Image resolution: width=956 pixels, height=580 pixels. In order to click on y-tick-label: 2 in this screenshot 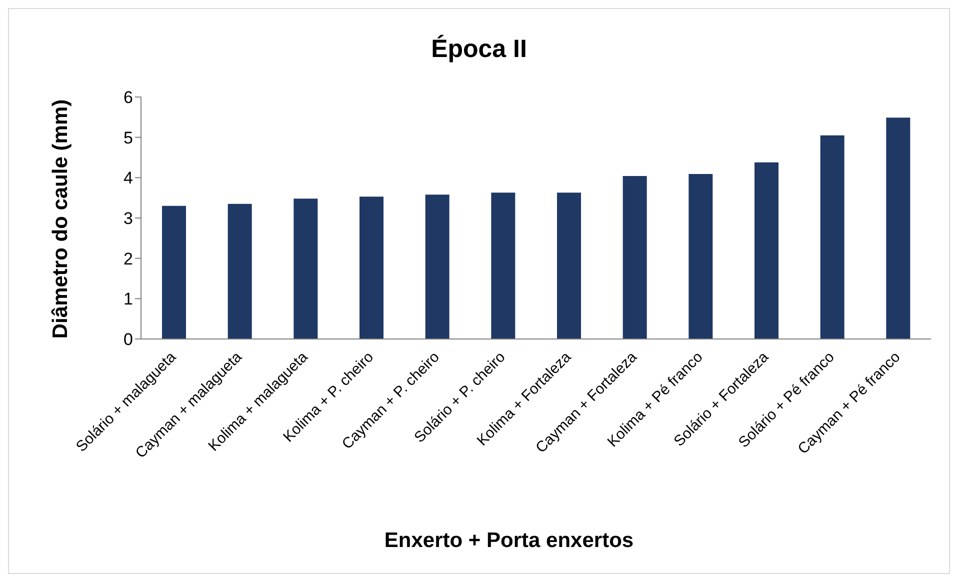, I will do `click(128, 258)`.